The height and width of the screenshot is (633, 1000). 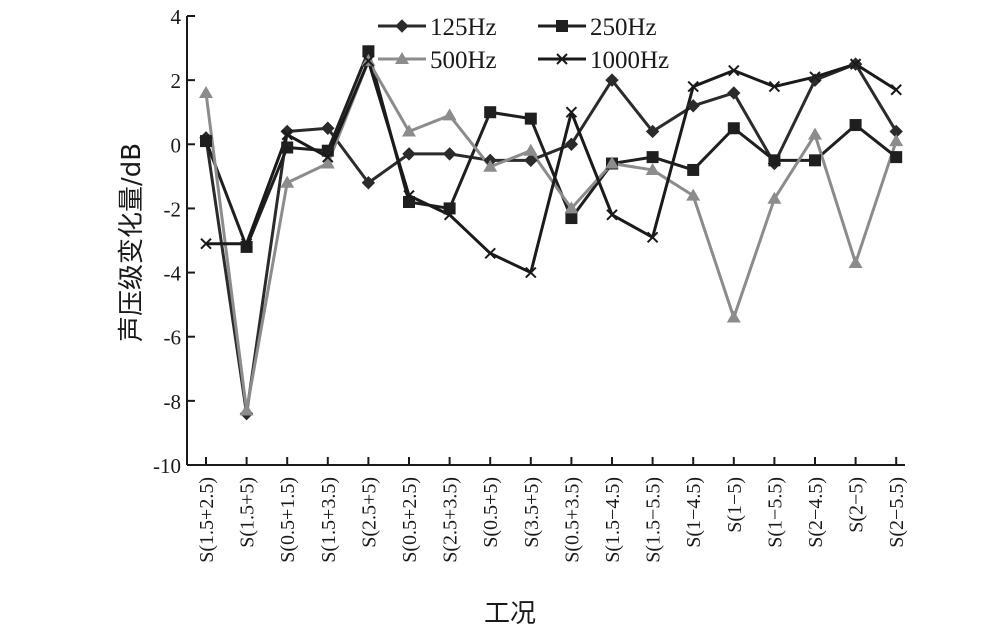 What do you see at coordinates (173, 402) in the screenshot?
I see `y-tick-label: -8` at bounding box center [173, 402].